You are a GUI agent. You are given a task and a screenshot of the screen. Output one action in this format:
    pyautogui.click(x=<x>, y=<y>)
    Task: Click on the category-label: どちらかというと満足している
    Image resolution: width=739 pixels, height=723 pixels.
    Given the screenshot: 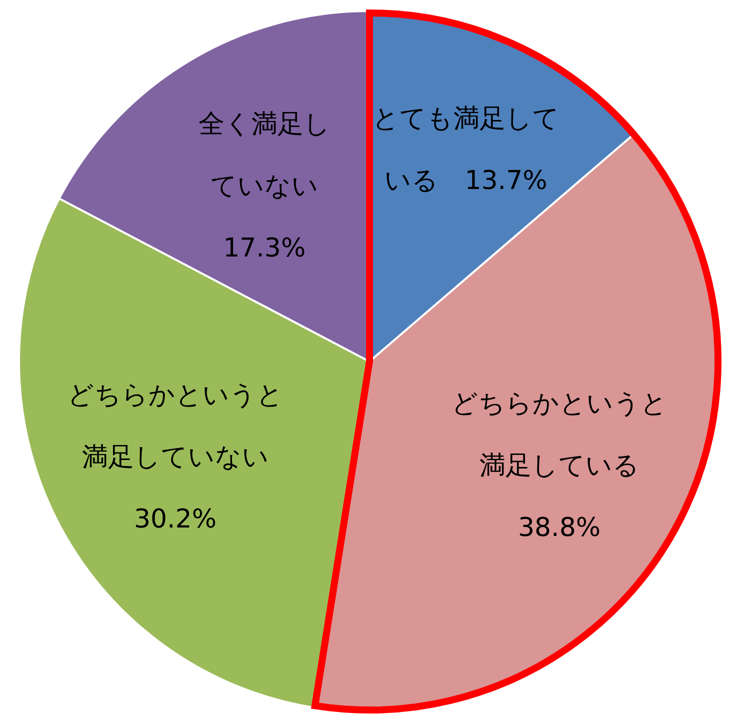 What is the action you would take?
    pyautogui.click(x=559, y=435)
    